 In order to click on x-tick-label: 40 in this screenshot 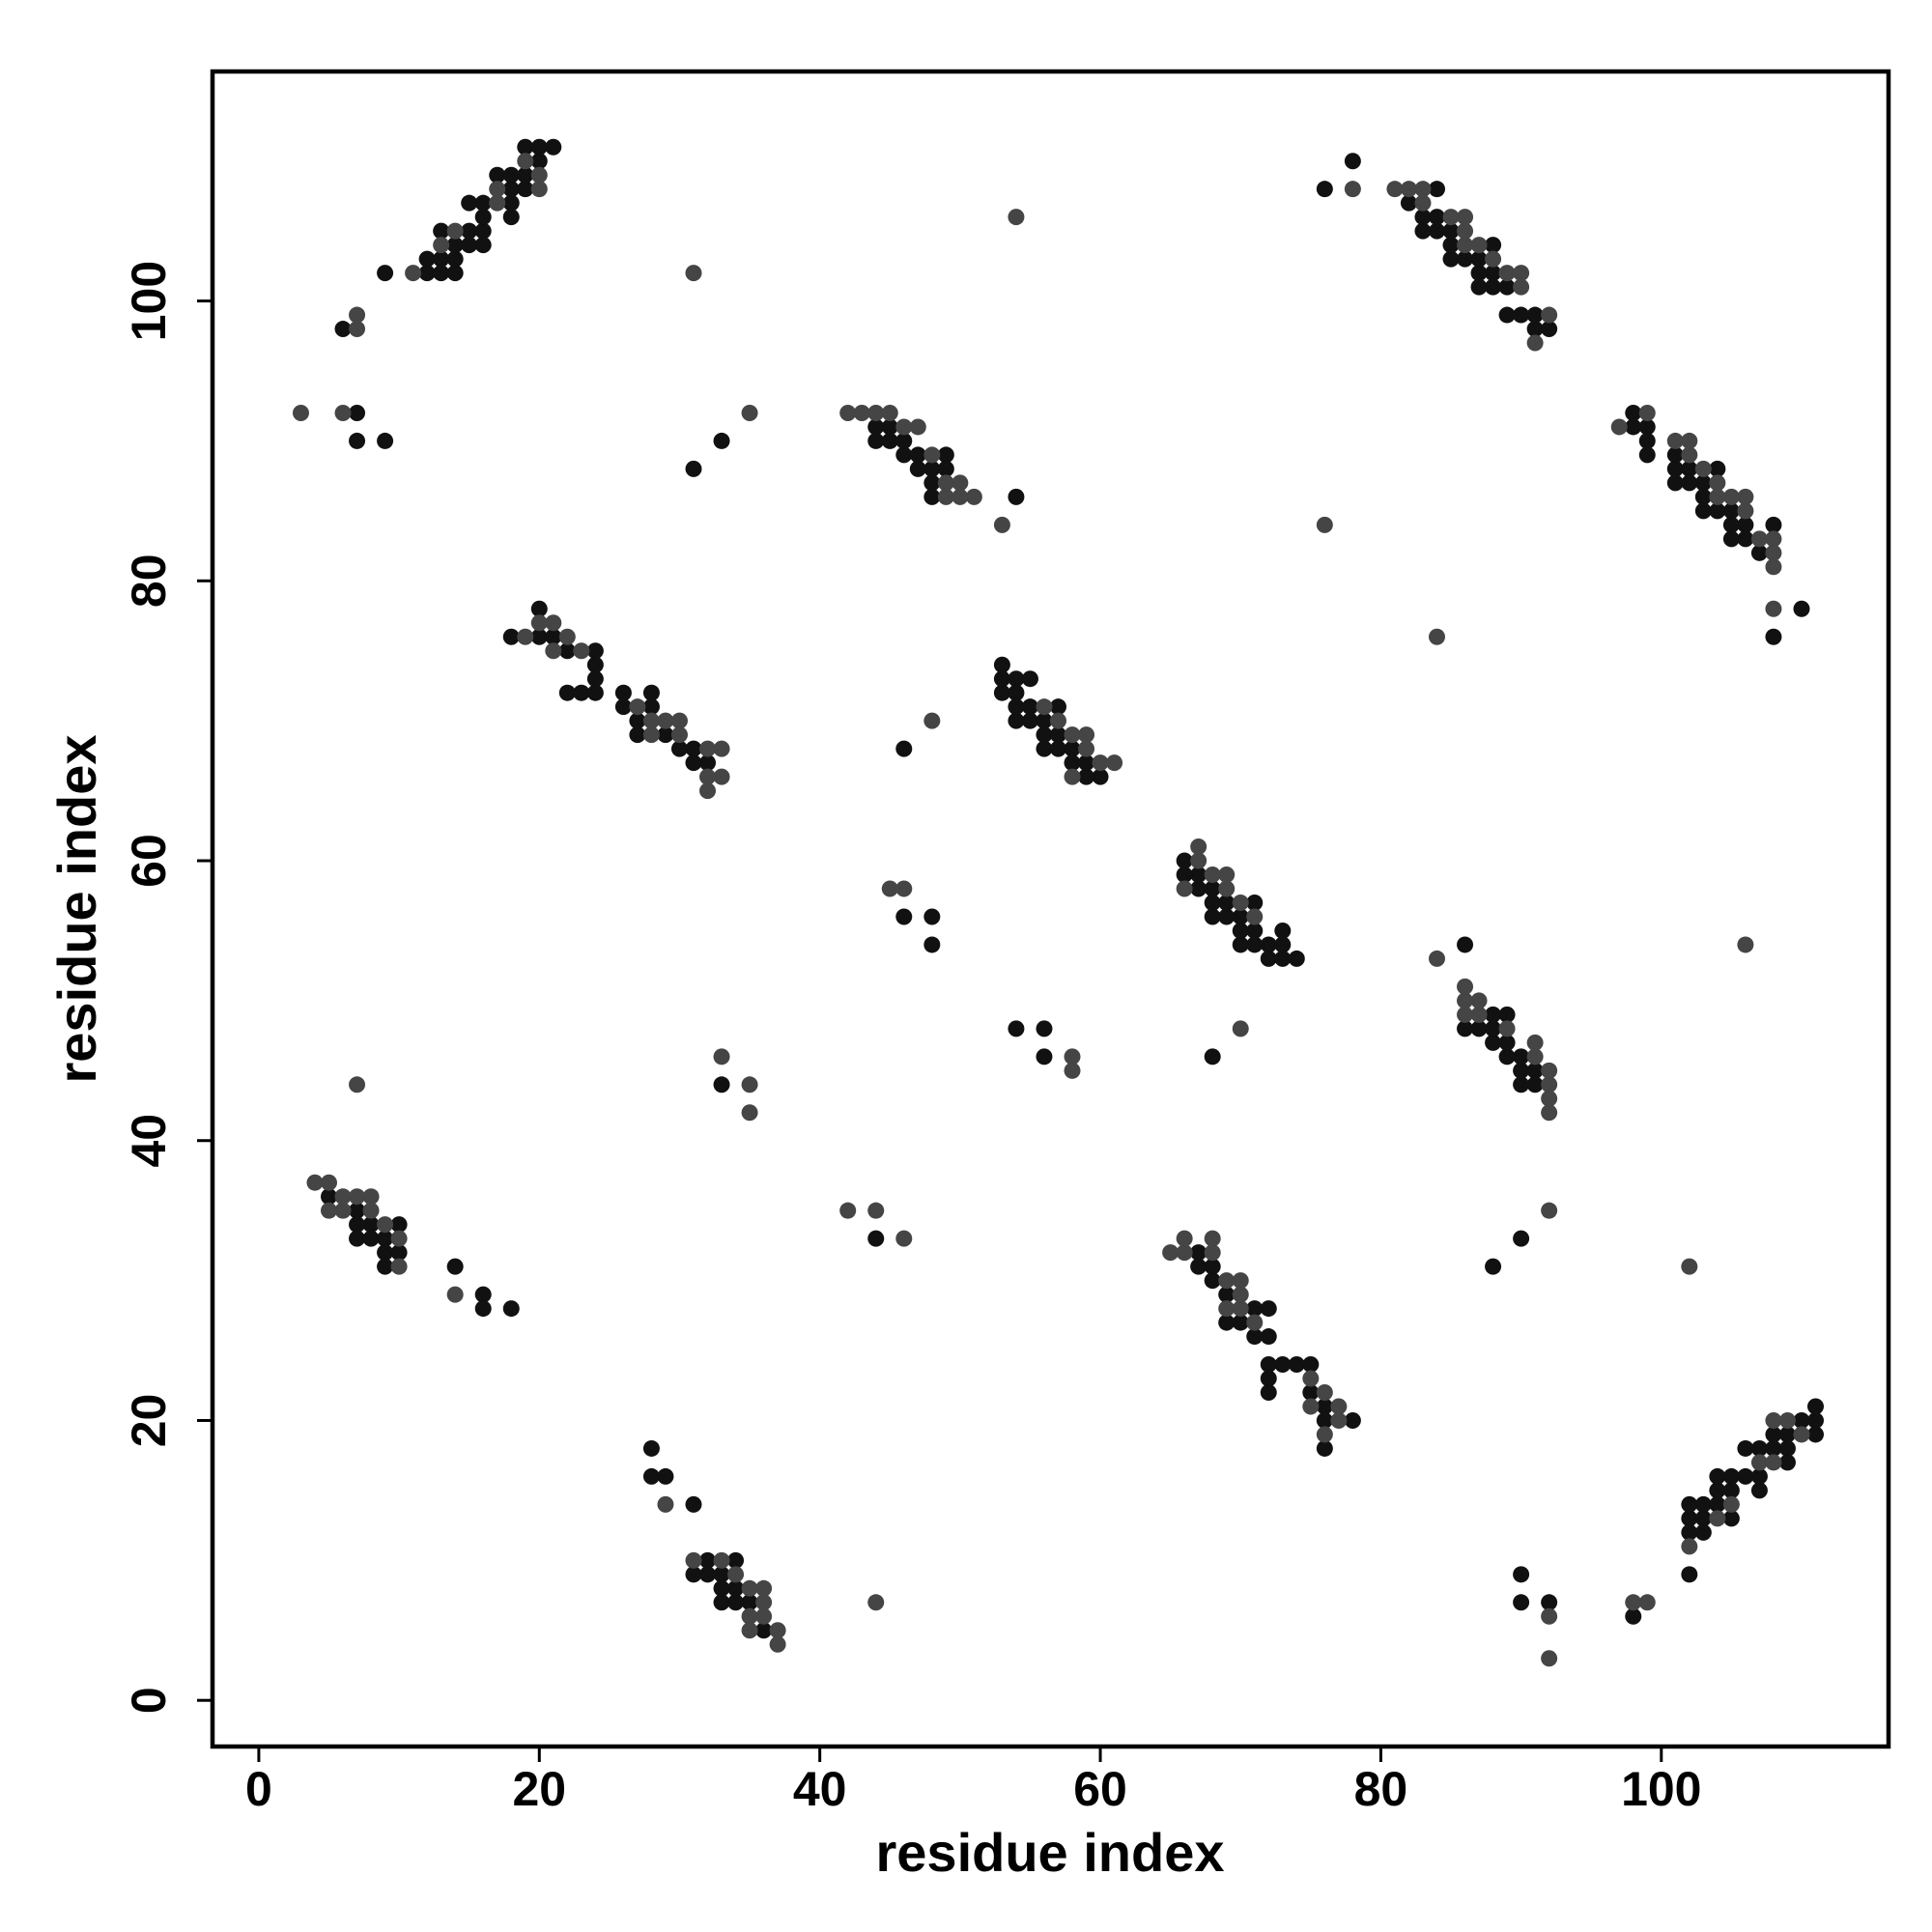, I will do `click(820, 1789)`.